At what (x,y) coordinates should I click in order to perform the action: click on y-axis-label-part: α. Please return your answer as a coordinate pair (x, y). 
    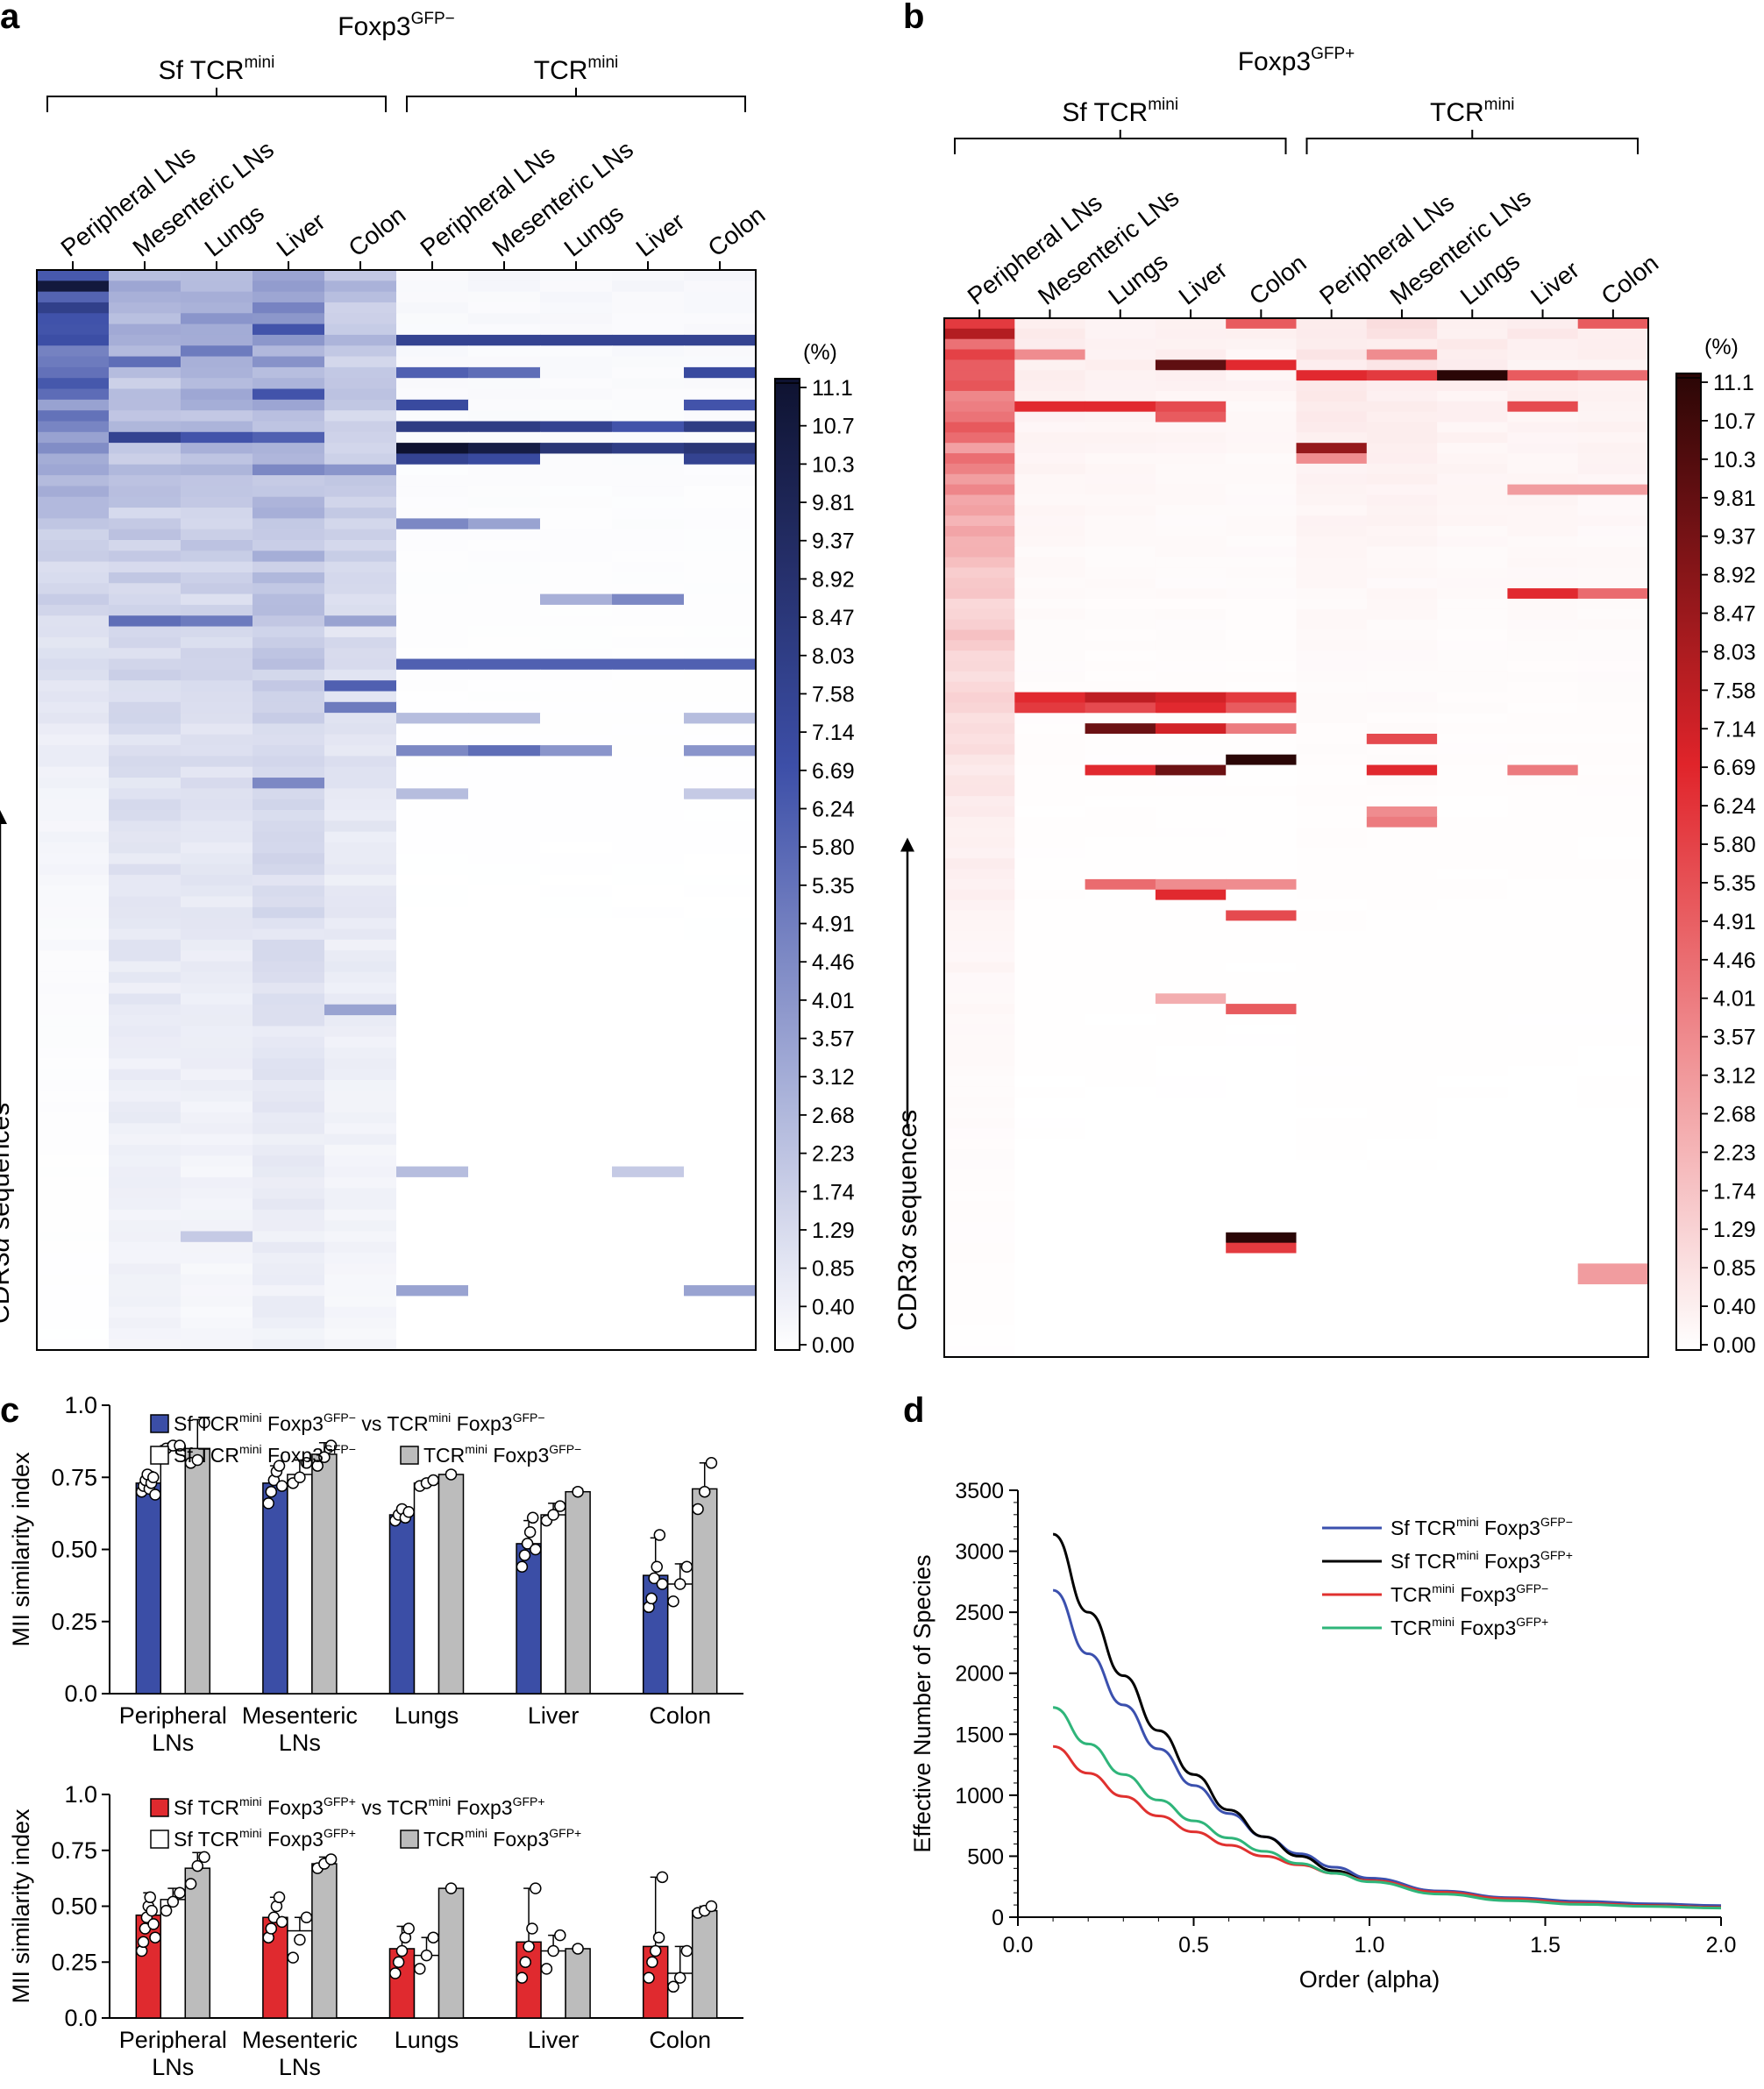
    Looking at the image, I should click on (7, 1244).